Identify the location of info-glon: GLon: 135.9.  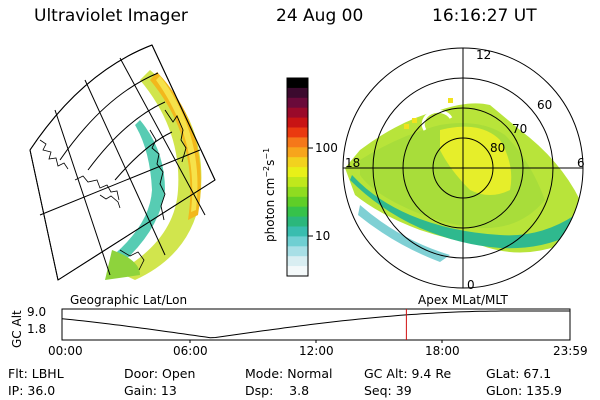
(524, 390).